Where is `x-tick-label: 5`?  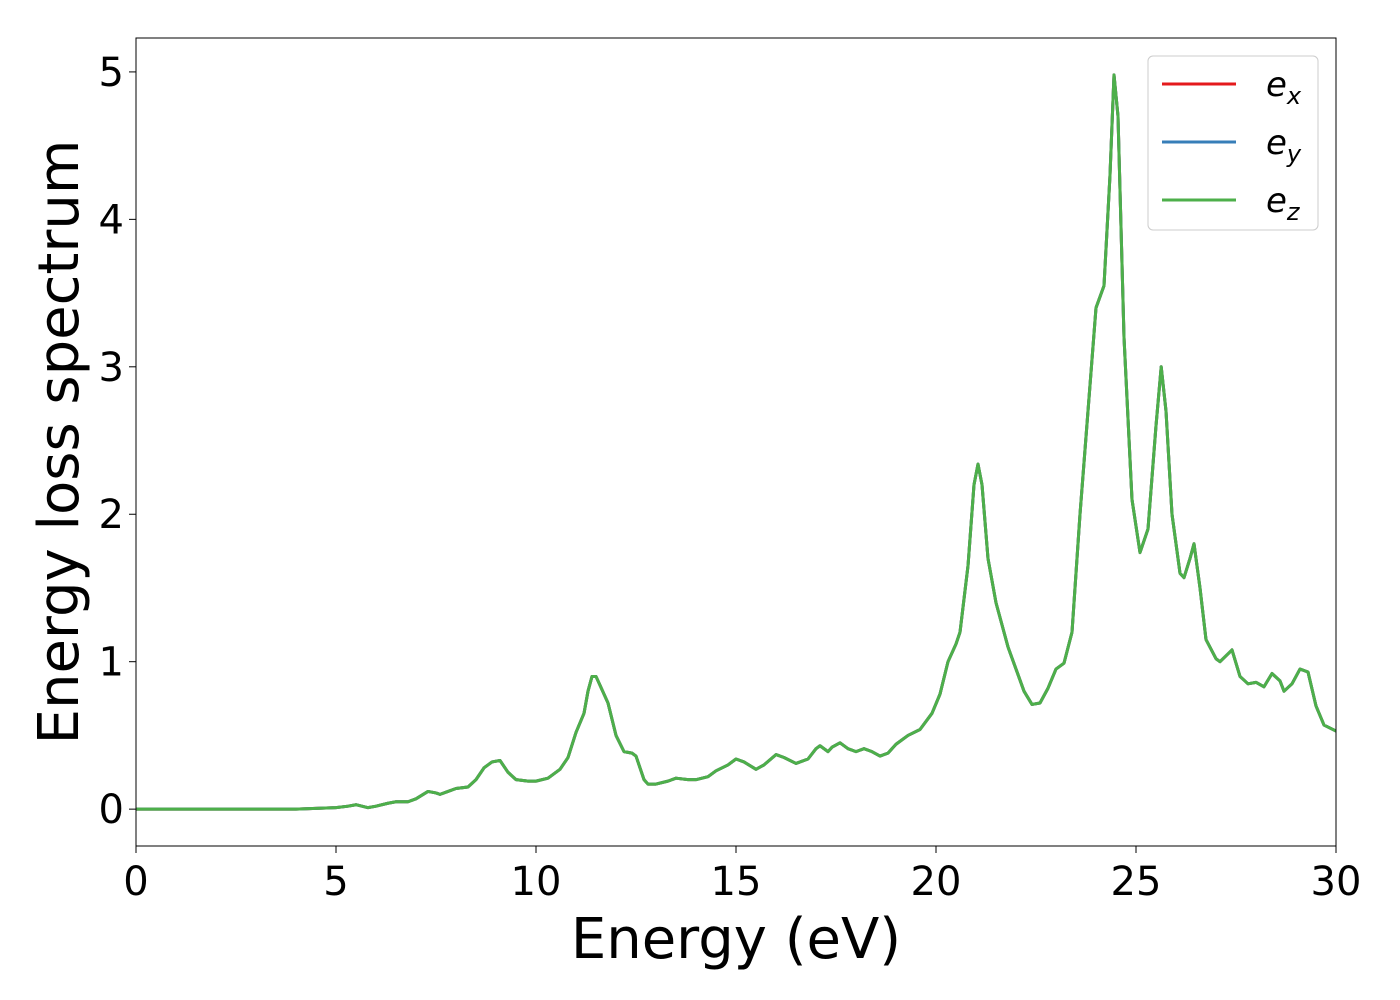 x-tick-label: 5 is located at coordinates (335, 882).